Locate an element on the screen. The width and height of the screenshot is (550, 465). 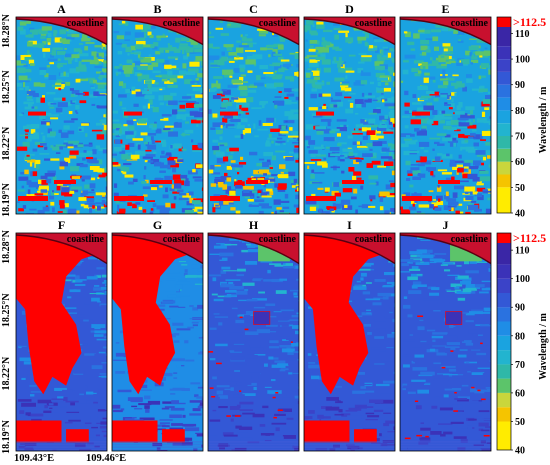
x-tick-label: 109.43°E is located at coordinates (34, 458).